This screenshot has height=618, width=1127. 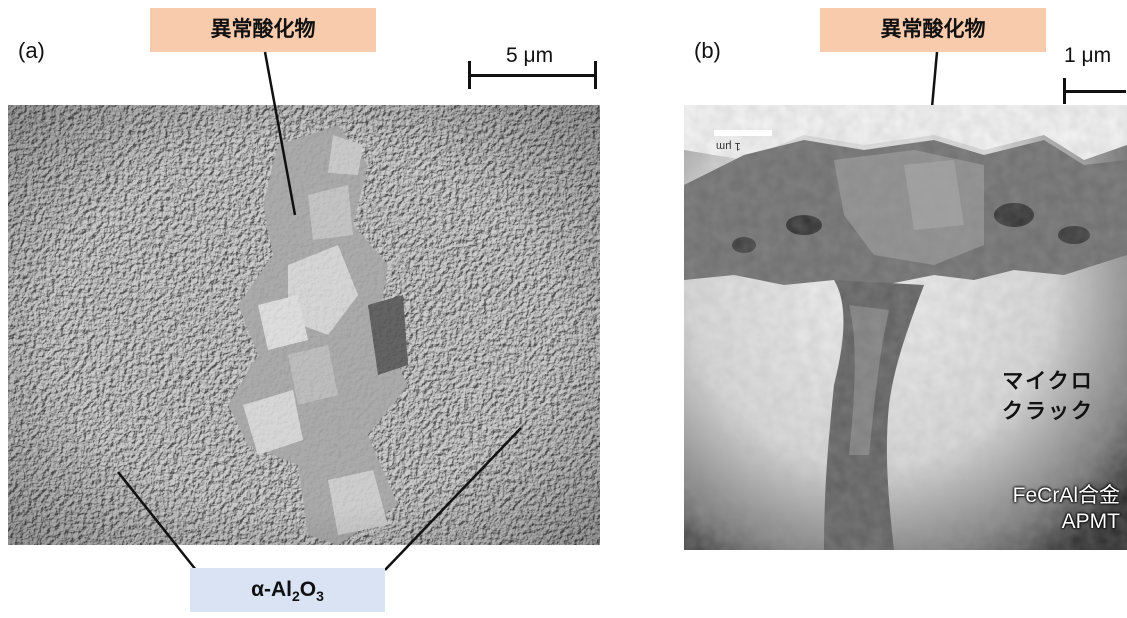 What do you see at coordinates (308, 589) in the screenshot?
I see `alumina-oxygen: O` at bounding box center [308, 589].